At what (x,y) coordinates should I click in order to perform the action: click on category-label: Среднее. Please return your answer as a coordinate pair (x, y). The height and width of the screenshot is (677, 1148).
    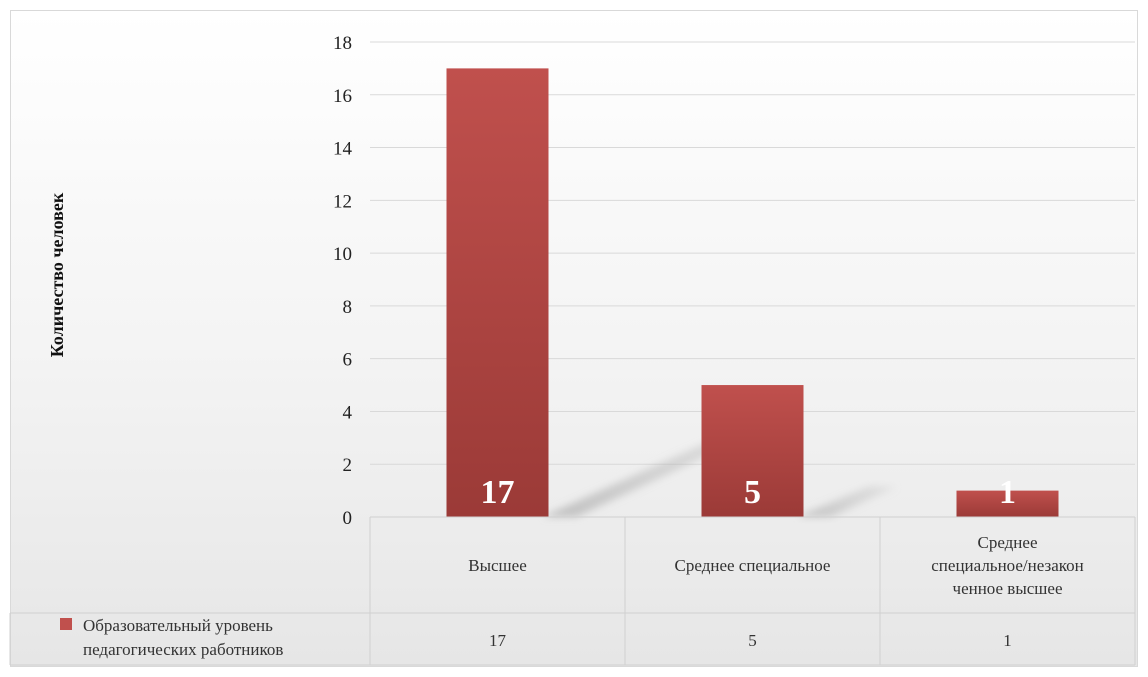
    Looking at the image, I should click on (1008, 542).